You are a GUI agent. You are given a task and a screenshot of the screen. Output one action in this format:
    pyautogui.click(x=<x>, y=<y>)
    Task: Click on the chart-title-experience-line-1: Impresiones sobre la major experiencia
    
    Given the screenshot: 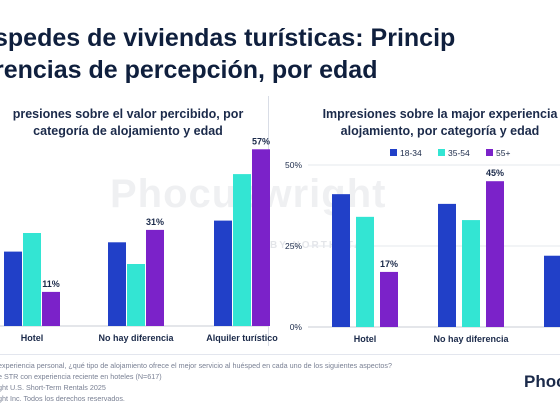 What is the action you would take?
    pyautogui.click(x=440, y=114)
    